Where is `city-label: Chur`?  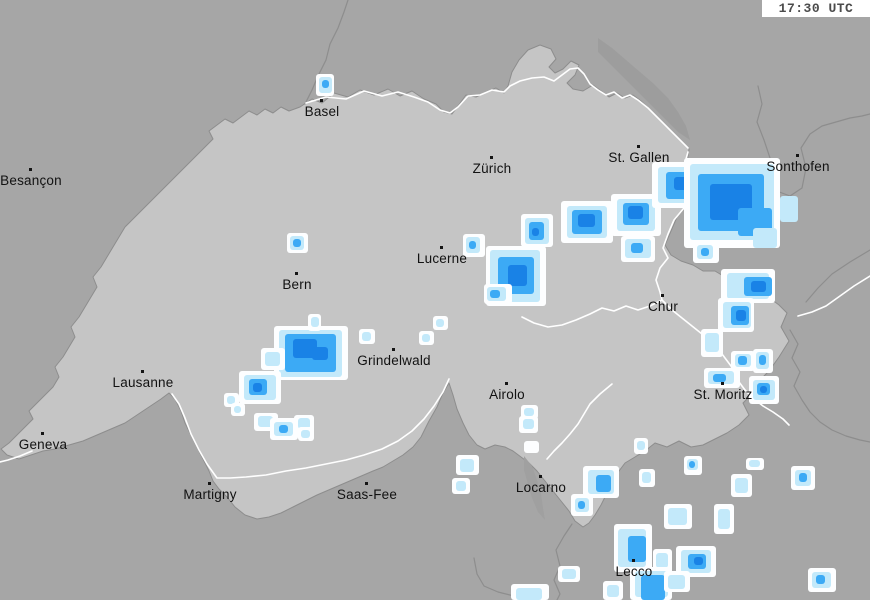
city-label: Chur is located at coordinates (663, 306).